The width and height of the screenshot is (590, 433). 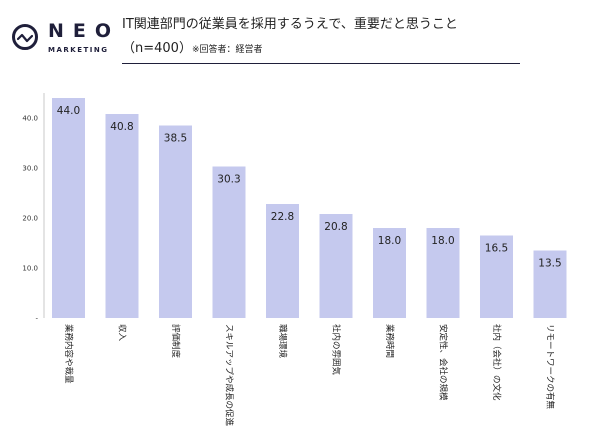 I want to click on bar-value-label: 20.8, so click(x=335, y=227).